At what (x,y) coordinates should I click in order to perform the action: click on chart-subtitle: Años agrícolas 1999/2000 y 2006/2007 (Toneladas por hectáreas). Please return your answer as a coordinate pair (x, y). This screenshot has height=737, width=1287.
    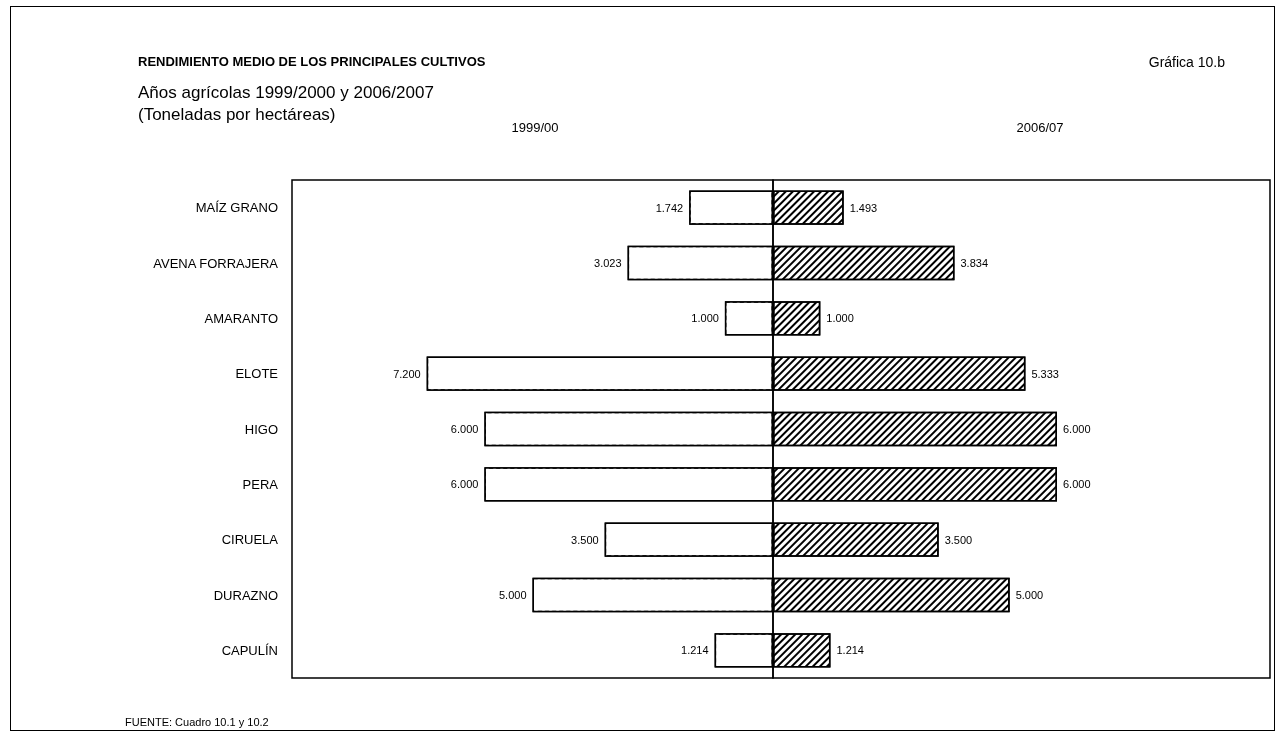
    Looking at the image, I should click on (286, 103).